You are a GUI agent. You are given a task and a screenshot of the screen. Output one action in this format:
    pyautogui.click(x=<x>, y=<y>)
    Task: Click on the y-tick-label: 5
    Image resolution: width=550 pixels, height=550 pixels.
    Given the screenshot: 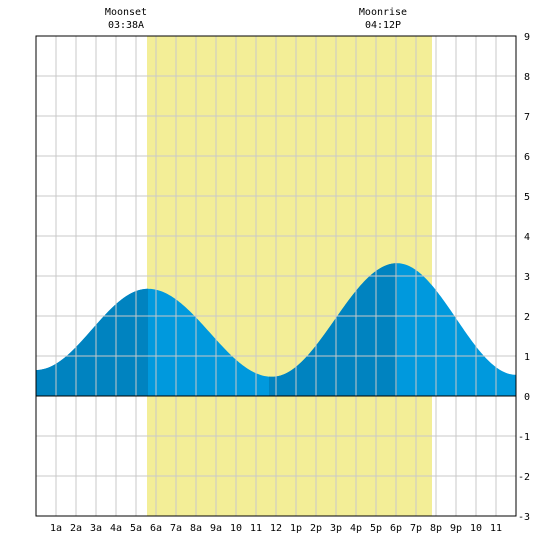 What is the action you would take?
    pyautogui.click(x=527, y=197)
    